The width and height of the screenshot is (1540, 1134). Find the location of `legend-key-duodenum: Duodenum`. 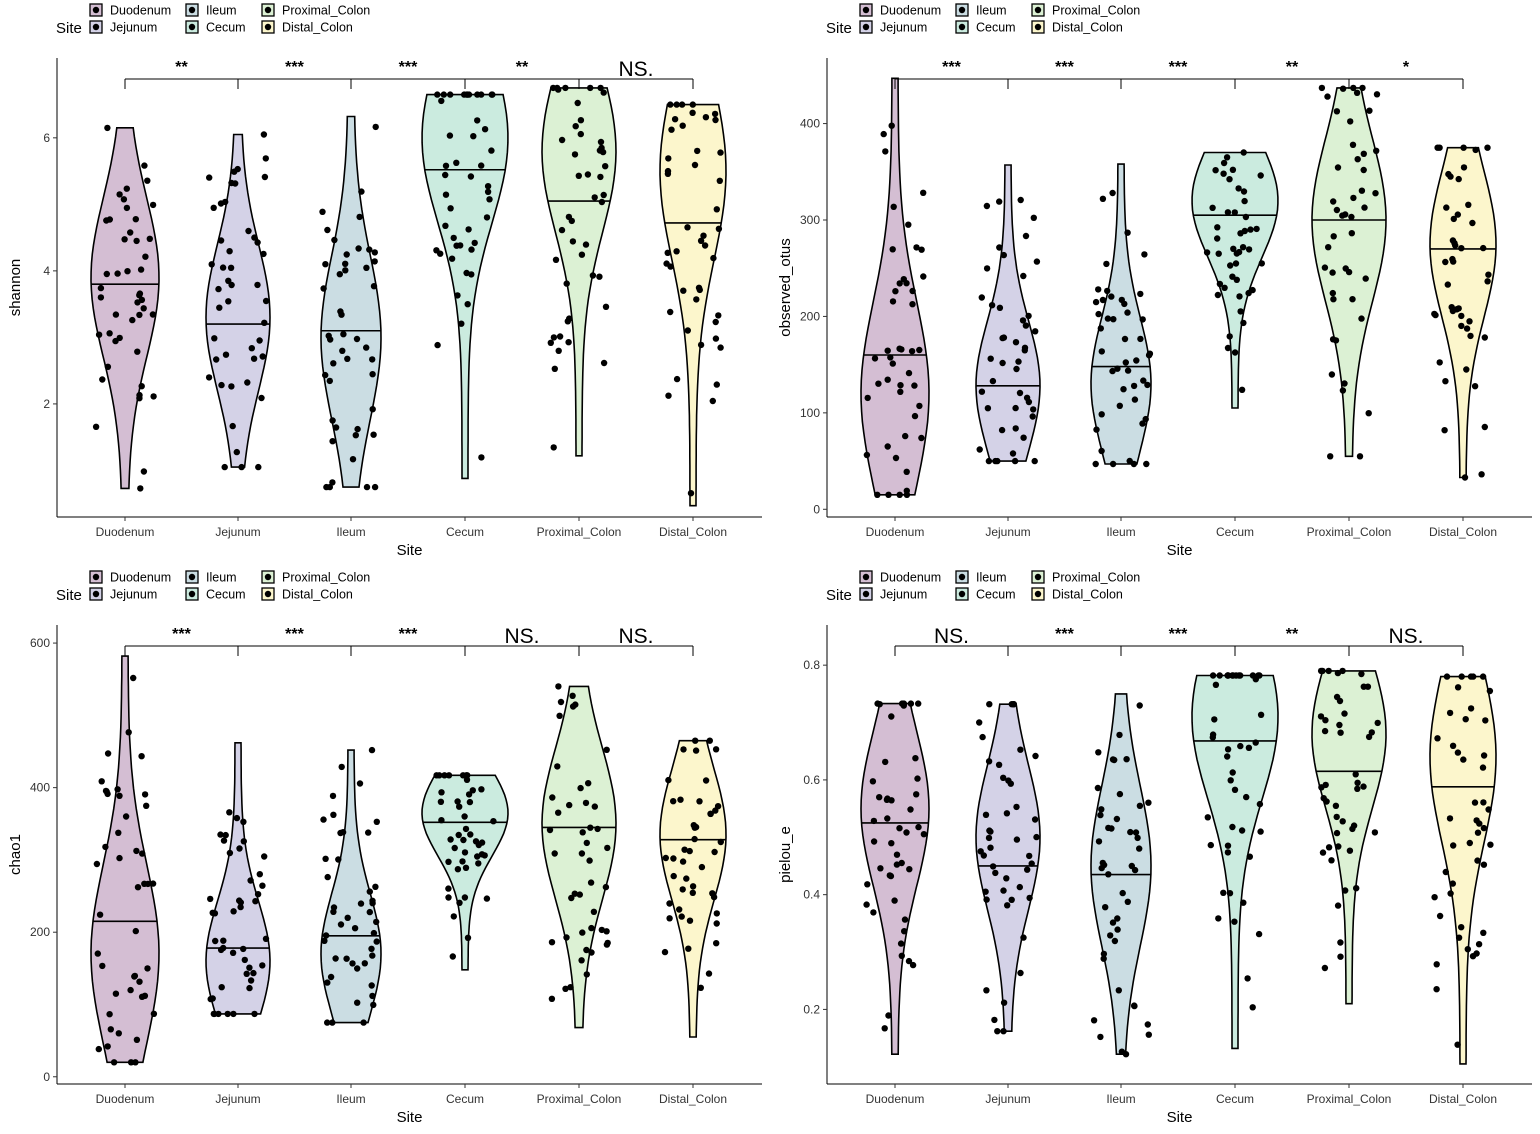

legend-key-duodenum: Duodenum is located at coordinates (900, 10).